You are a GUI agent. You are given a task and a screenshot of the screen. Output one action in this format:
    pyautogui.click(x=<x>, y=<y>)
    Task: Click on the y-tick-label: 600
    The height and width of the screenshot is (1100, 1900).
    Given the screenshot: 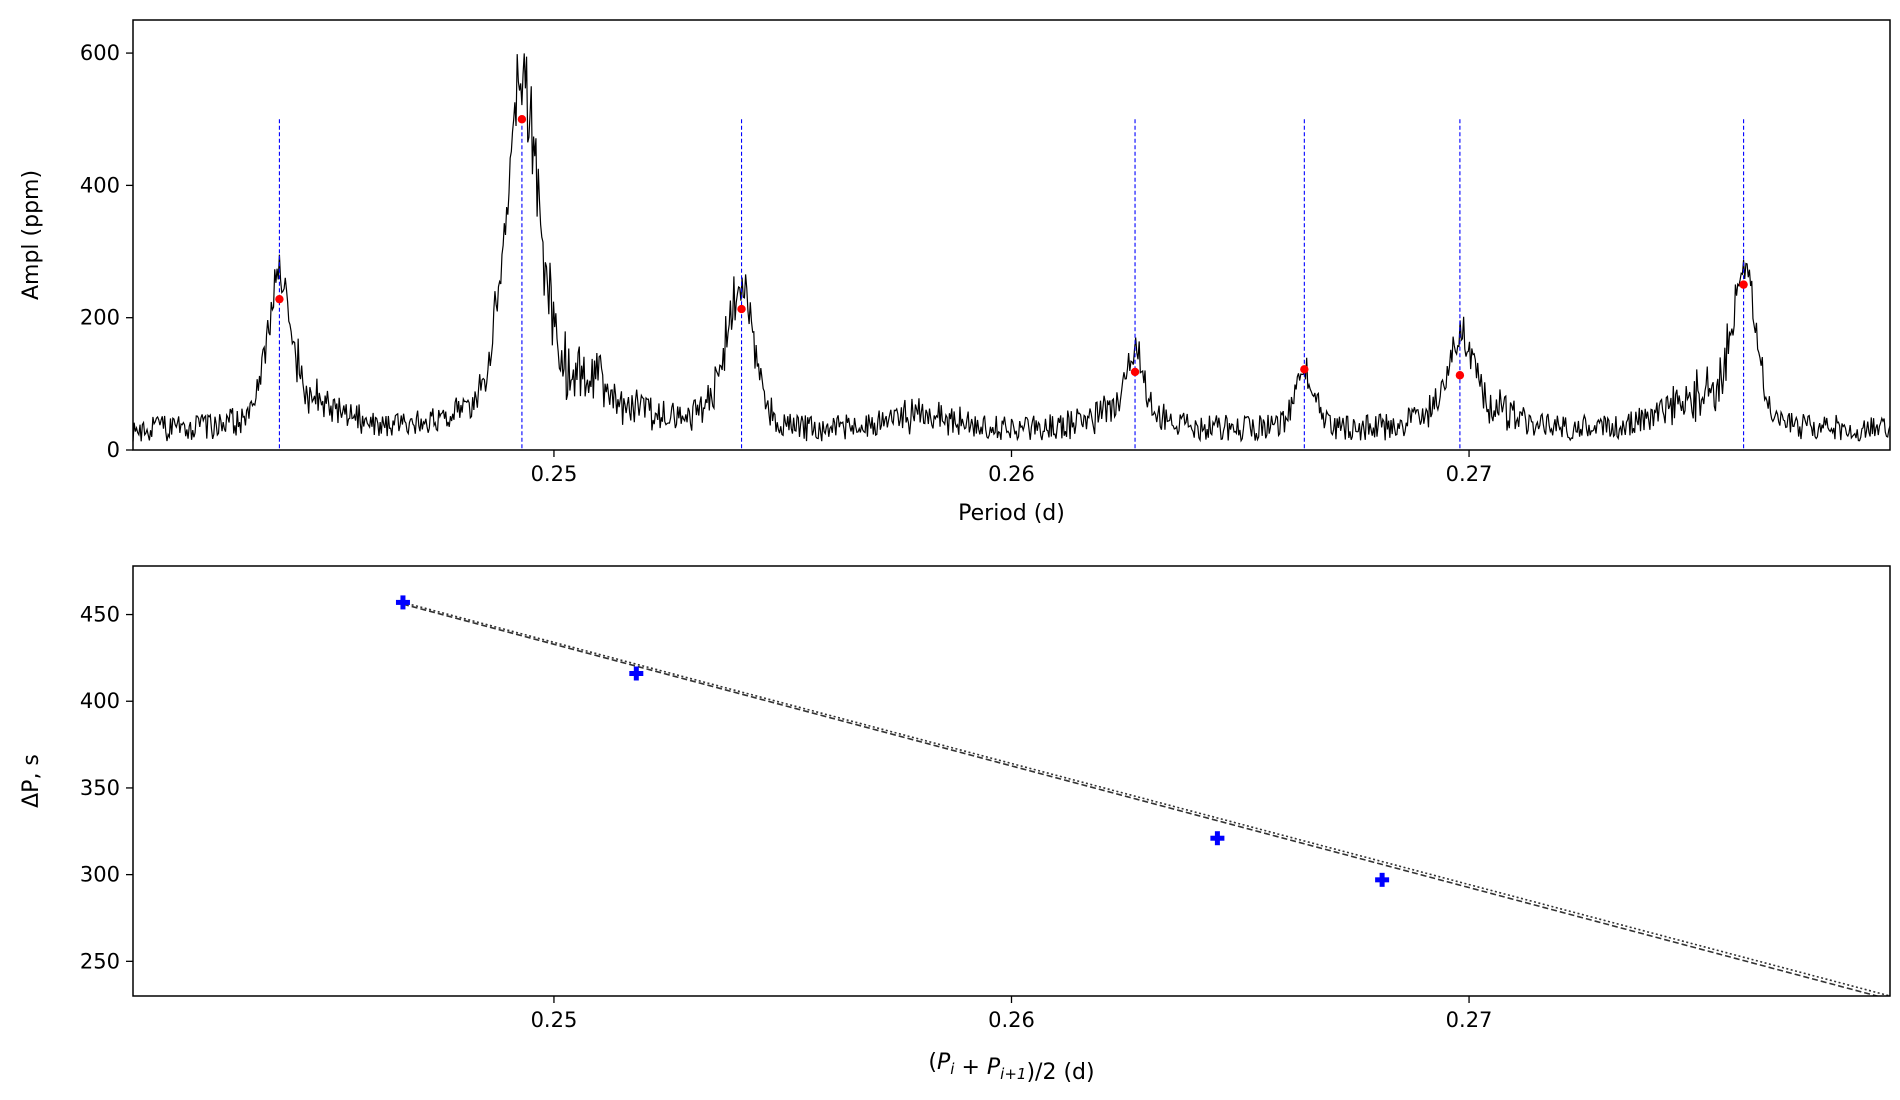 What is the action you would take?
    pyautogui.click(x=100, y=53)
    